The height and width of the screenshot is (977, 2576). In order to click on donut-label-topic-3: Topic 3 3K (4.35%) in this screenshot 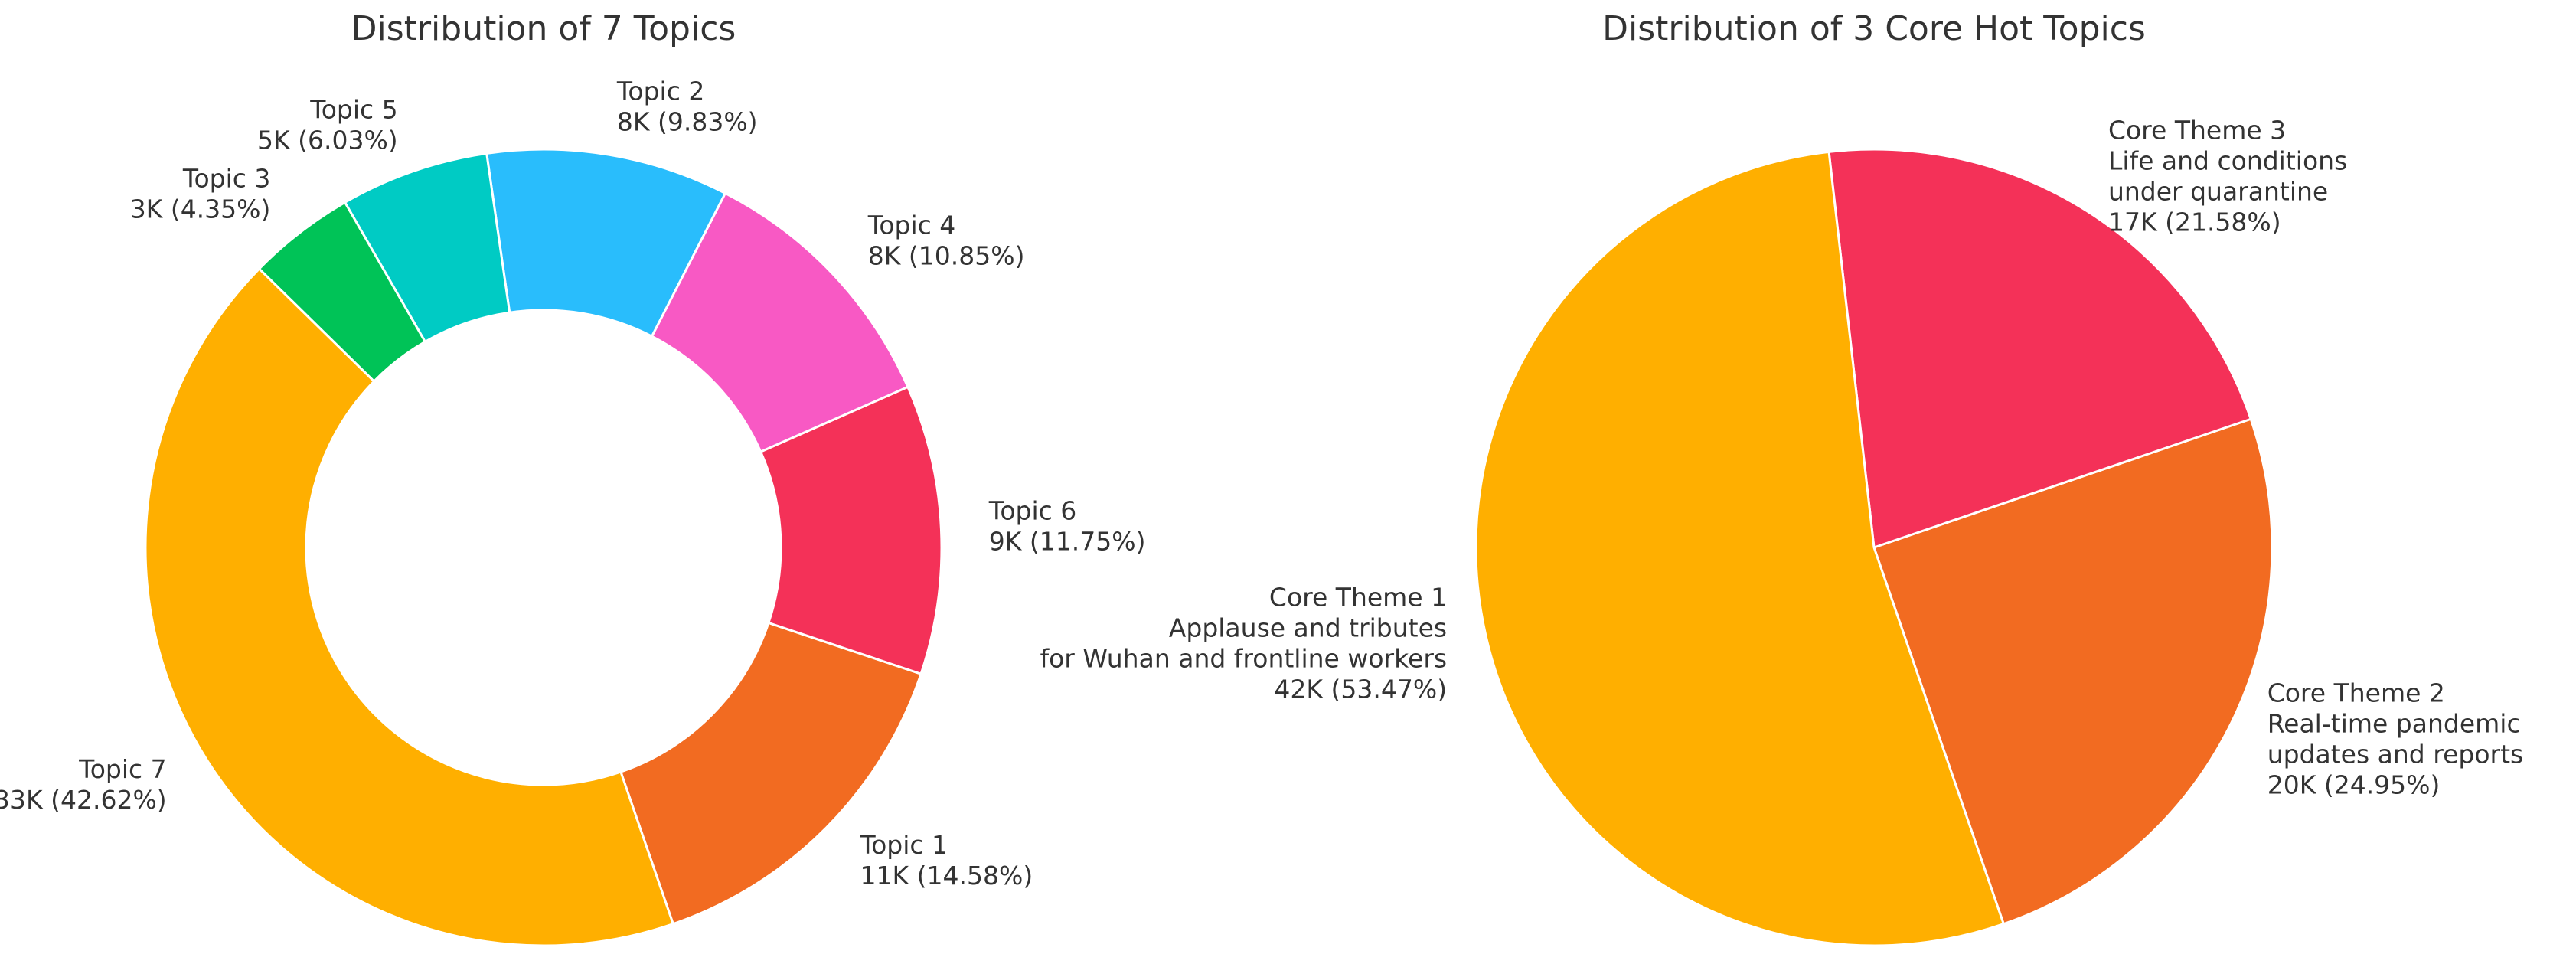, I will do `click(200, 193)`.